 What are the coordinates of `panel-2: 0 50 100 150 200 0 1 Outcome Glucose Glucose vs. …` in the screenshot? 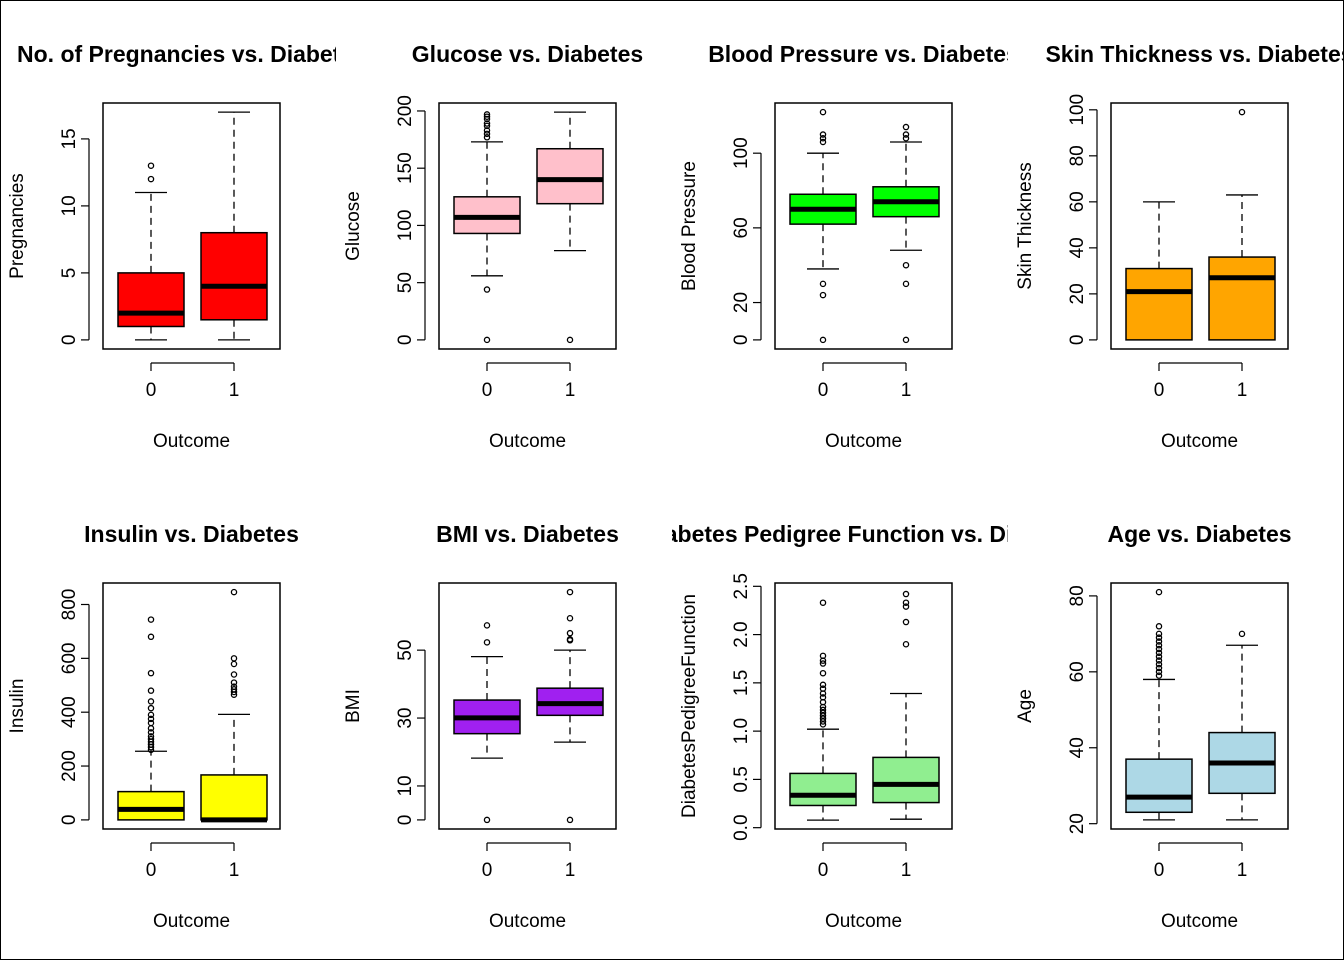 It's located at (493, 246).